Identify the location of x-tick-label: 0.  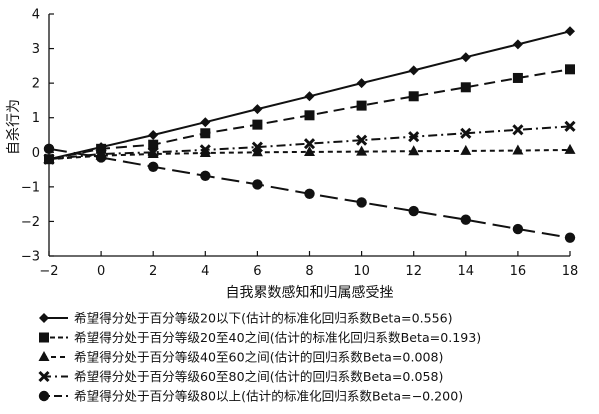
(101, 271).